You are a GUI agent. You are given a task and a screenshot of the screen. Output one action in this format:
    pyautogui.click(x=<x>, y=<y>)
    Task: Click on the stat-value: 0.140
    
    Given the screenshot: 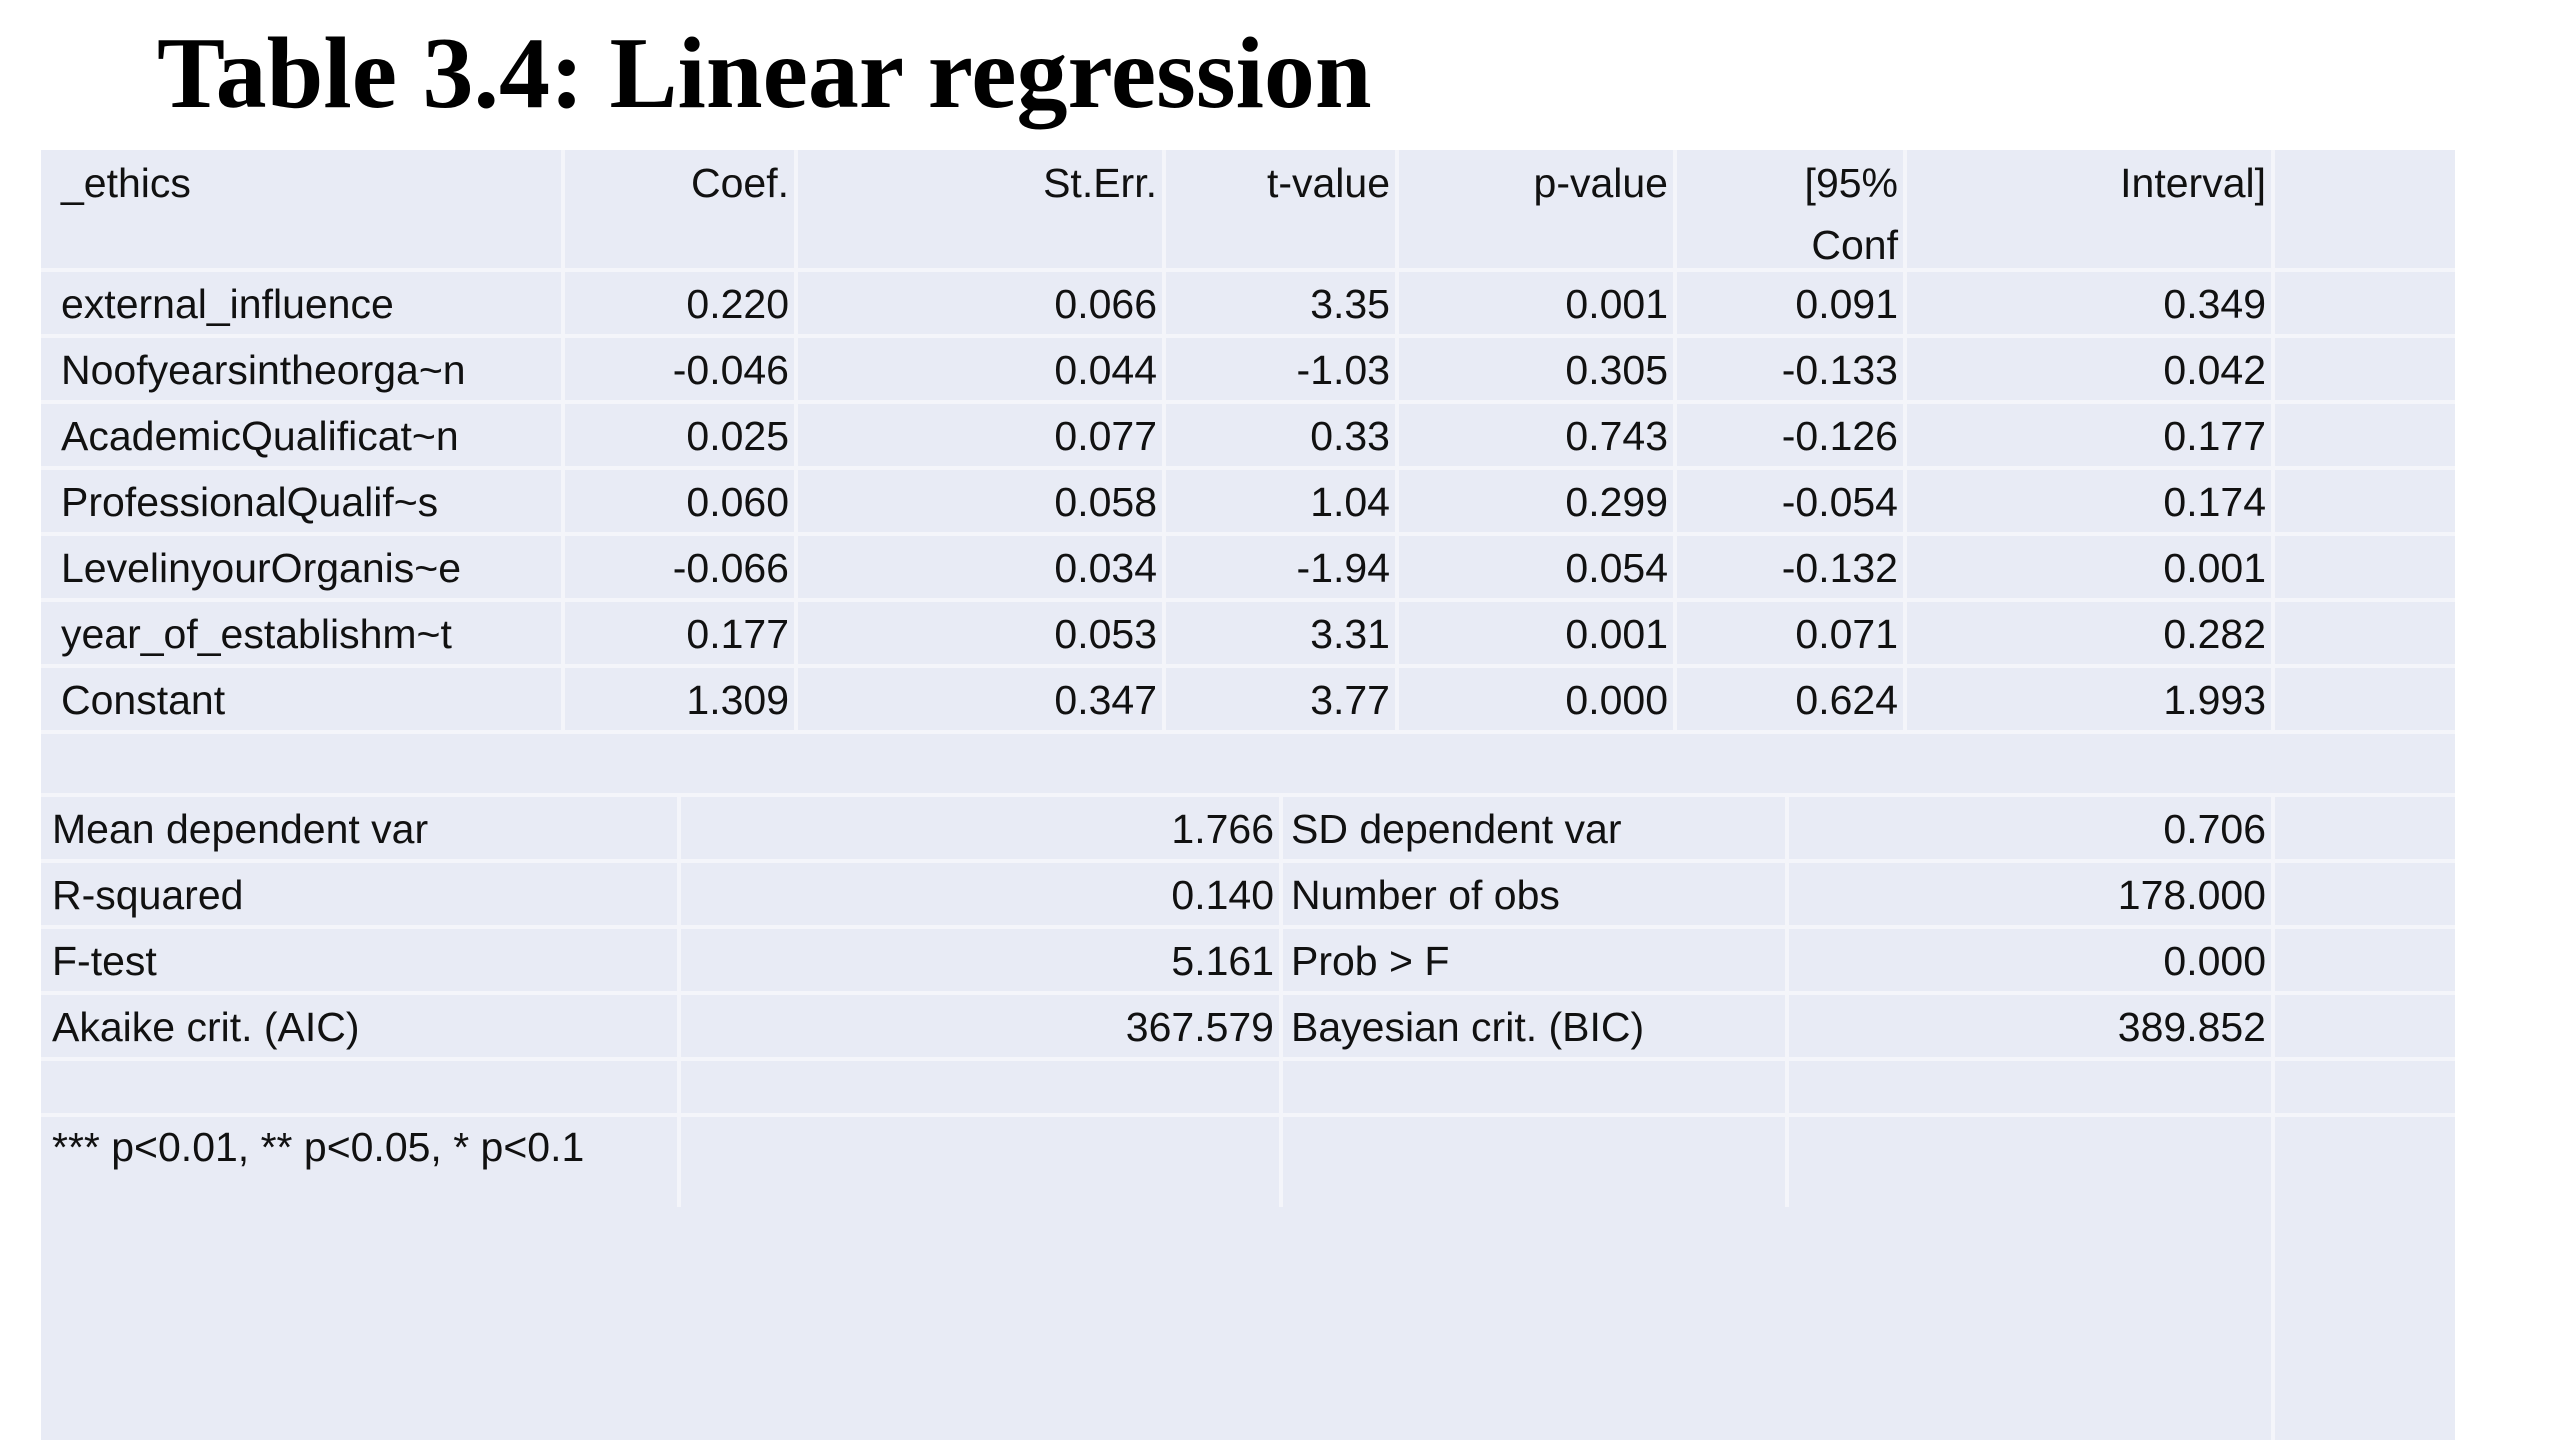 What is the action you would take?
    pyautogui.click(x=1222, y=895)
    